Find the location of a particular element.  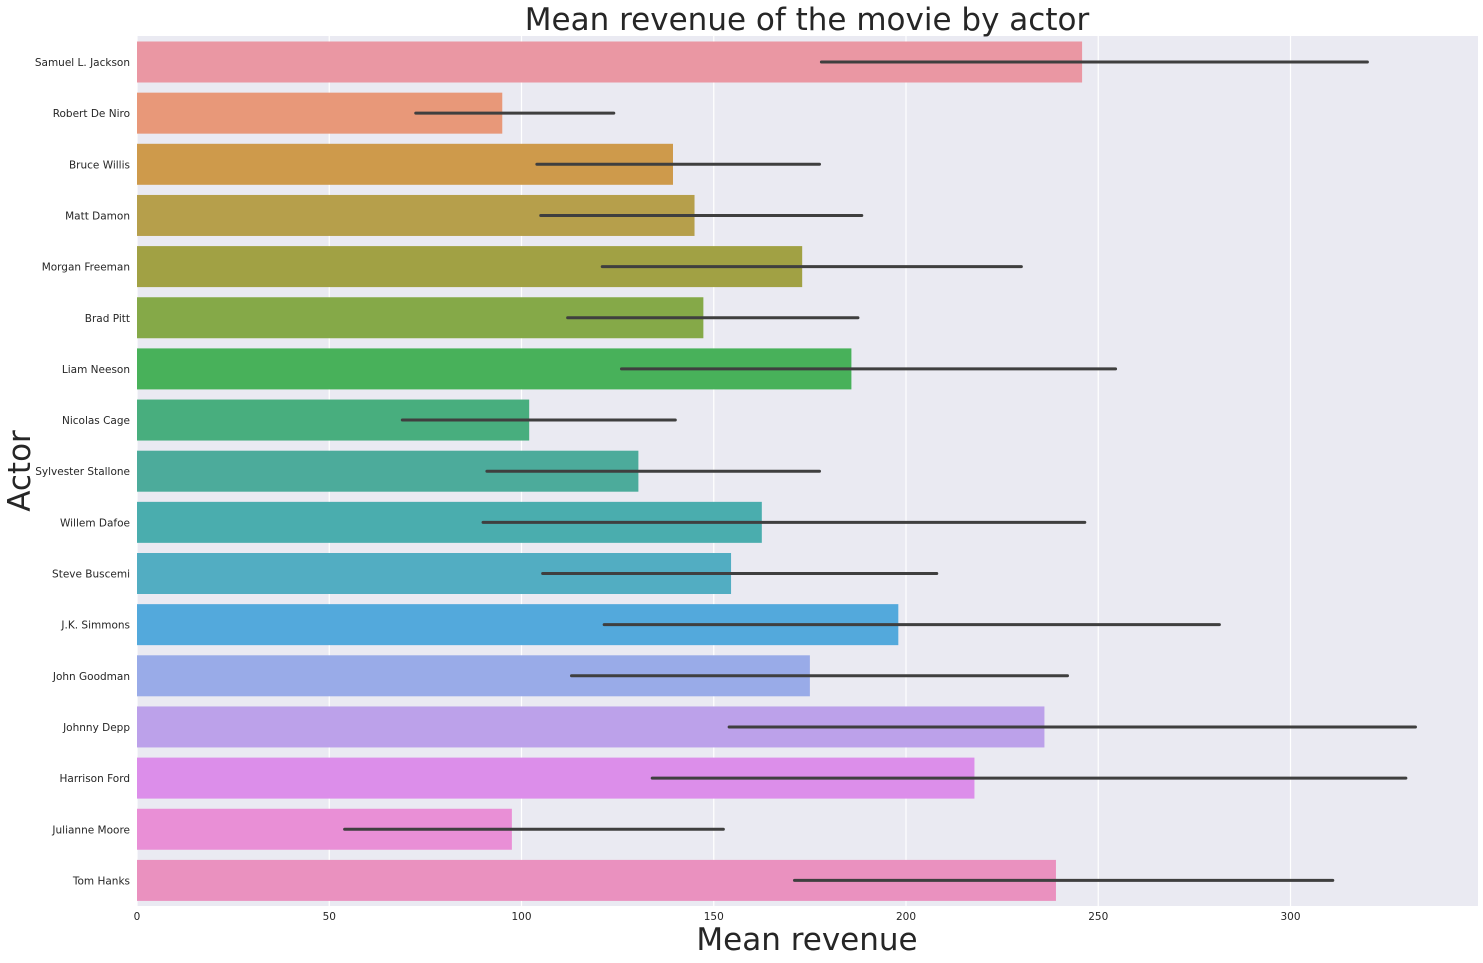

y-tick-label: Robert De Niro is located at coordinates (91, 114).